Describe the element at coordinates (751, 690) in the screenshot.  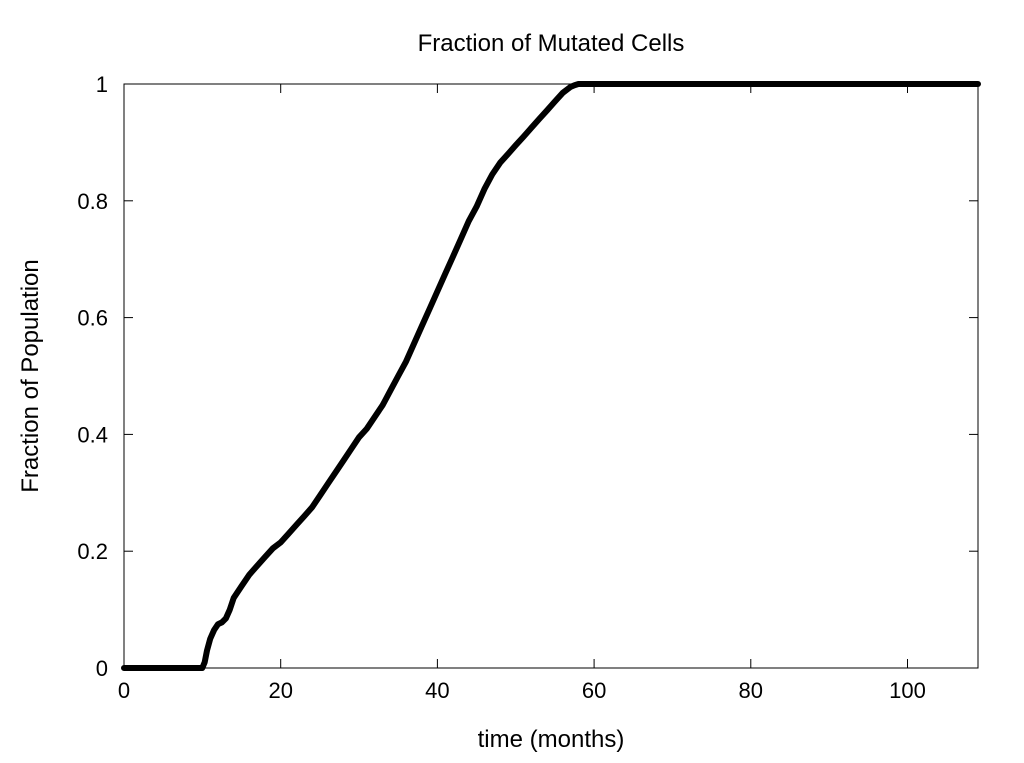
I see `x-tick-label: 80` at that location.